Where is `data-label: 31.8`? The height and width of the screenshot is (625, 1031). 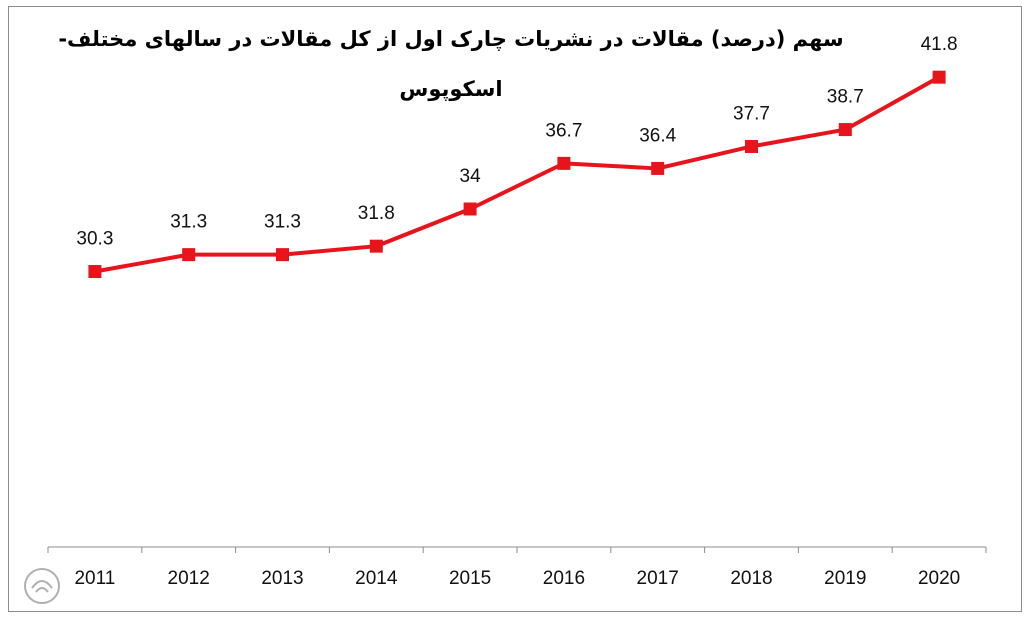
data-label: 31.8 is located at coordinates (376, 213).